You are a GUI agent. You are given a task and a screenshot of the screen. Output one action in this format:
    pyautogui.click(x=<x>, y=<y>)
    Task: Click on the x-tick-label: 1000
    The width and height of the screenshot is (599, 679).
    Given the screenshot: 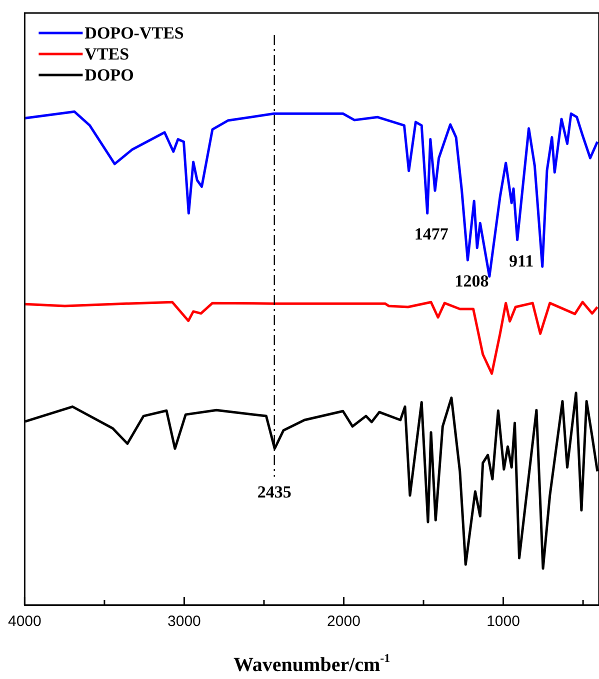 What is the action you would take?
    pyautogui.click(x=503, y=621)
    